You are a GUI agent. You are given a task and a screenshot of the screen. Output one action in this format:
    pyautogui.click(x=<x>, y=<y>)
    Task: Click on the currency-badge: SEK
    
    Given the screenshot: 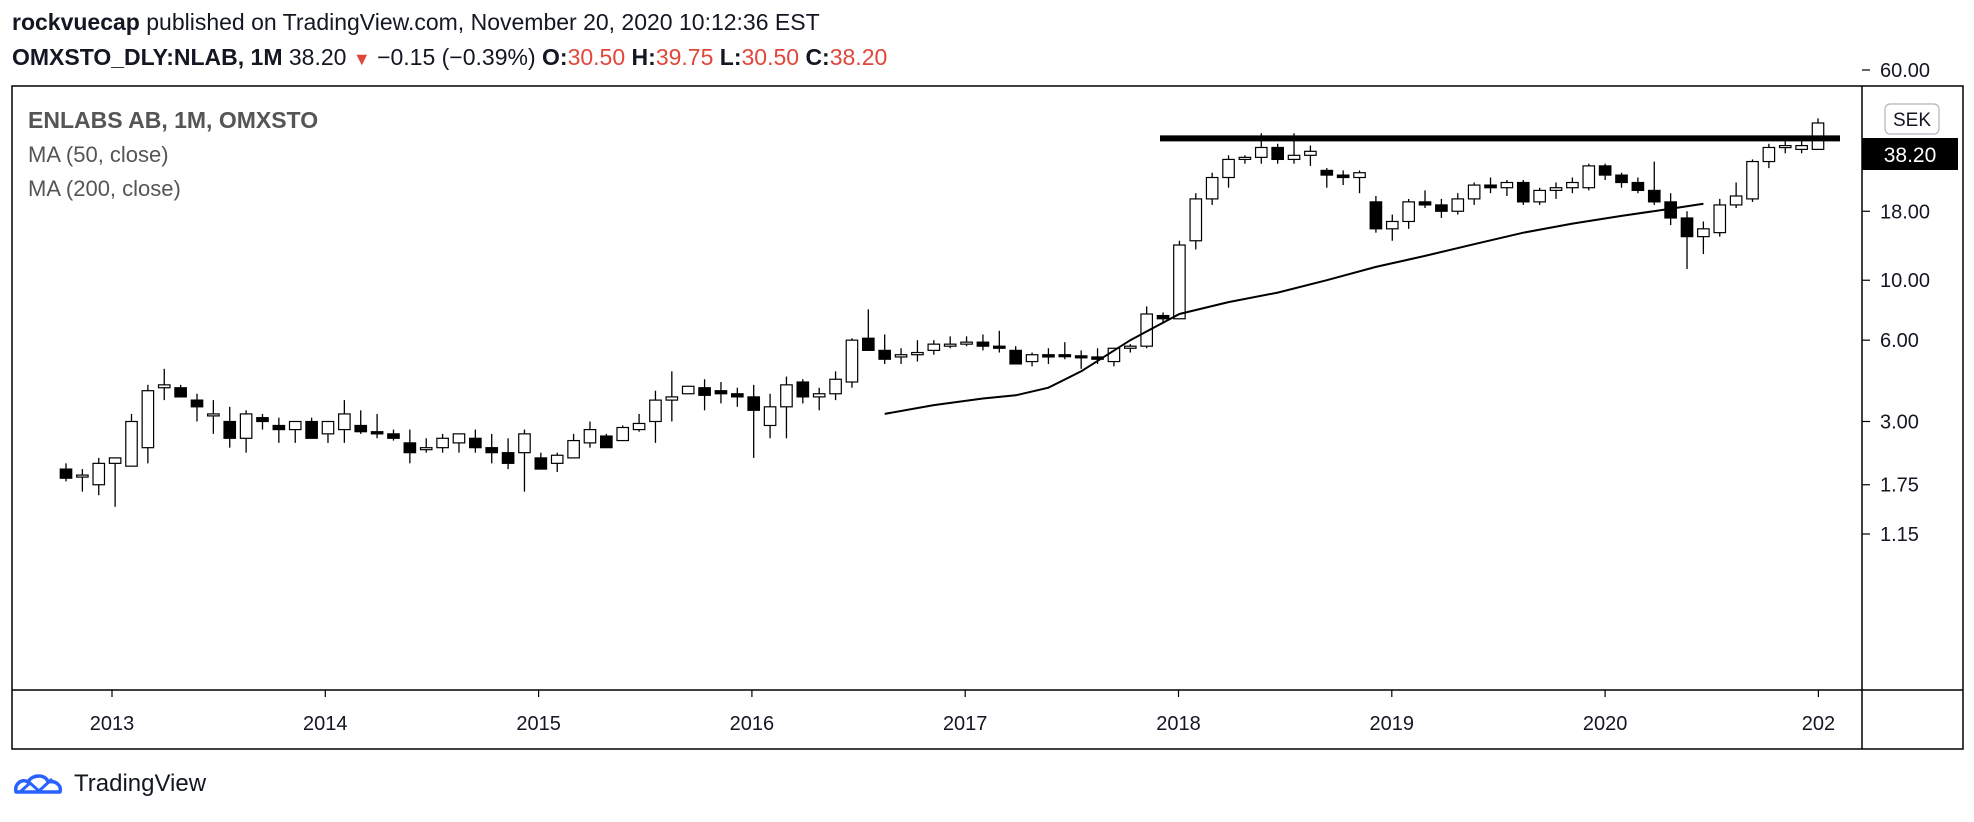 What is the action you would take?
    pyautogui.click(x=1912, y=119)
    